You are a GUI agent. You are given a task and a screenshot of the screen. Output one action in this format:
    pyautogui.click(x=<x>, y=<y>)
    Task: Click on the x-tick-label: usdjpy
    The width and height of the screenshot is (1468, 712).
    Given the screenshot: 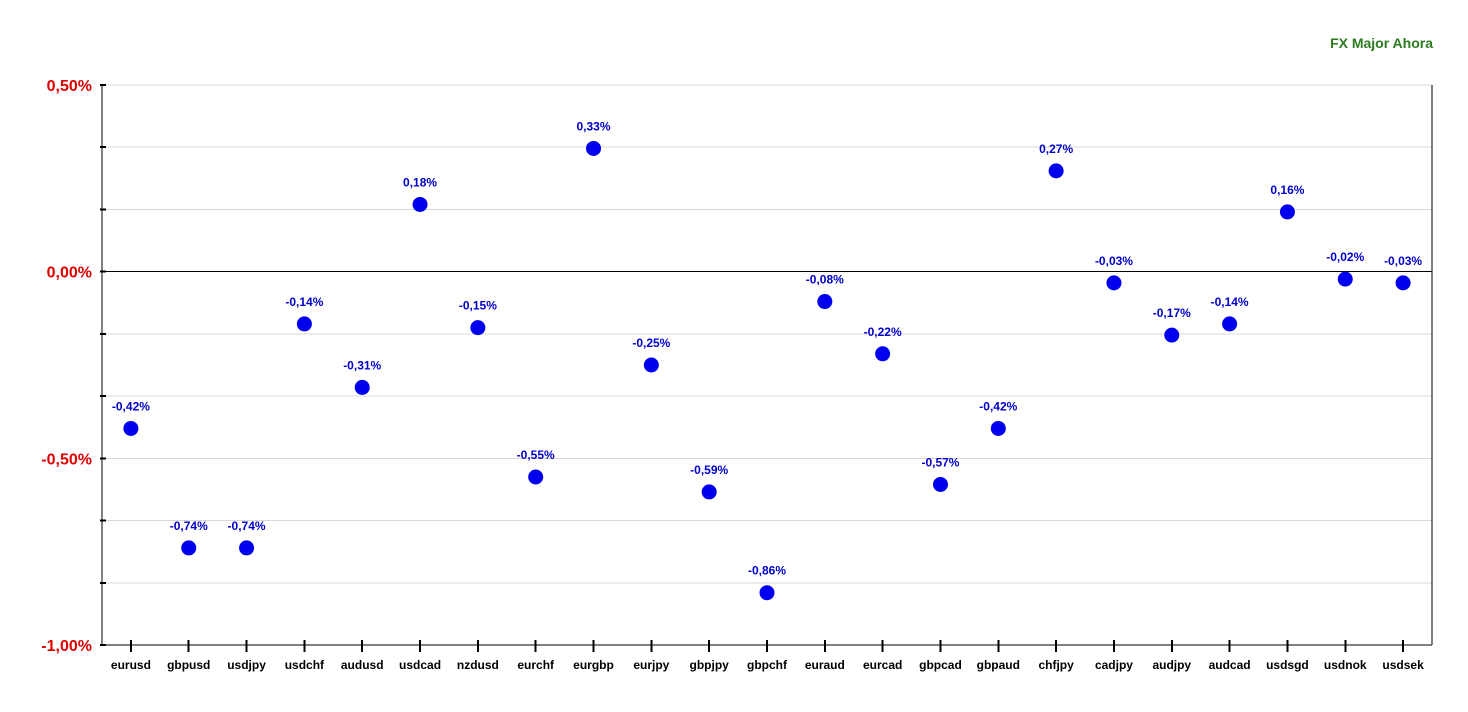 What is the action you would take?
    pyautogui.click(x=246, y=665)
    